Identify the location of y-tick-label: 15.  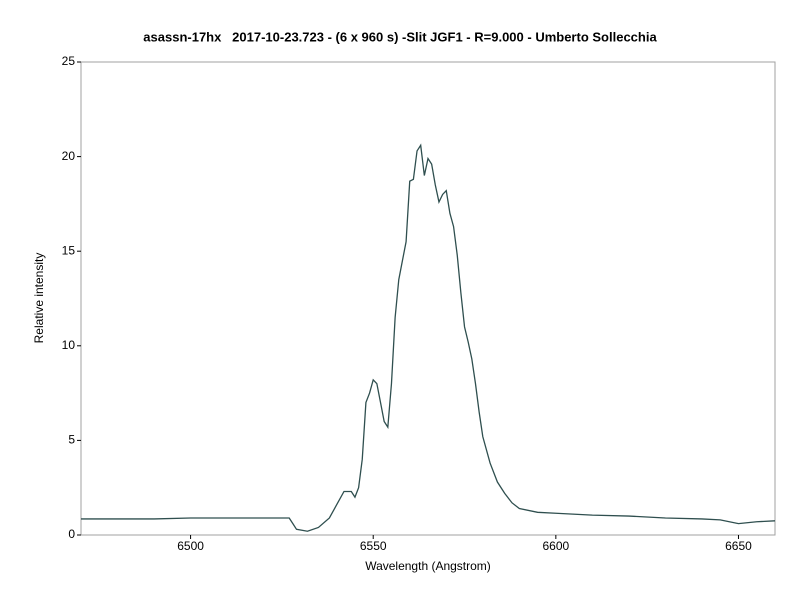
(69, 250).